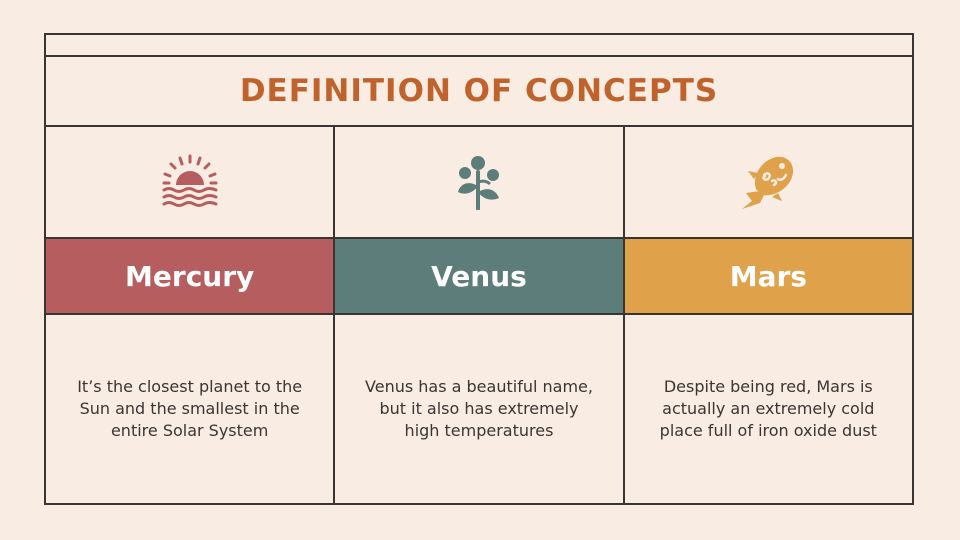  Describe the element at coordinates (479, 46) in the screenshot. I see `top-strip` at that location.